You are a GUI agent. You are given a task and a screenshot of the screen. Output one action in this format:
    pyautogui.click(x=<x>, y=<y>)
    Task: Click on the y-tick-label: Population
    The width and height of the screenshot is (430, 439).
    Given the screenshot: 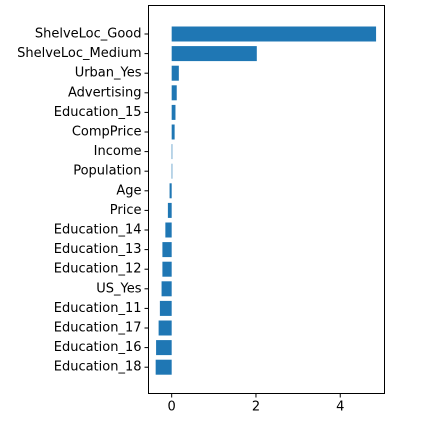 What is the action you would take?
    pyautogui.click(x=107, y=171)
    